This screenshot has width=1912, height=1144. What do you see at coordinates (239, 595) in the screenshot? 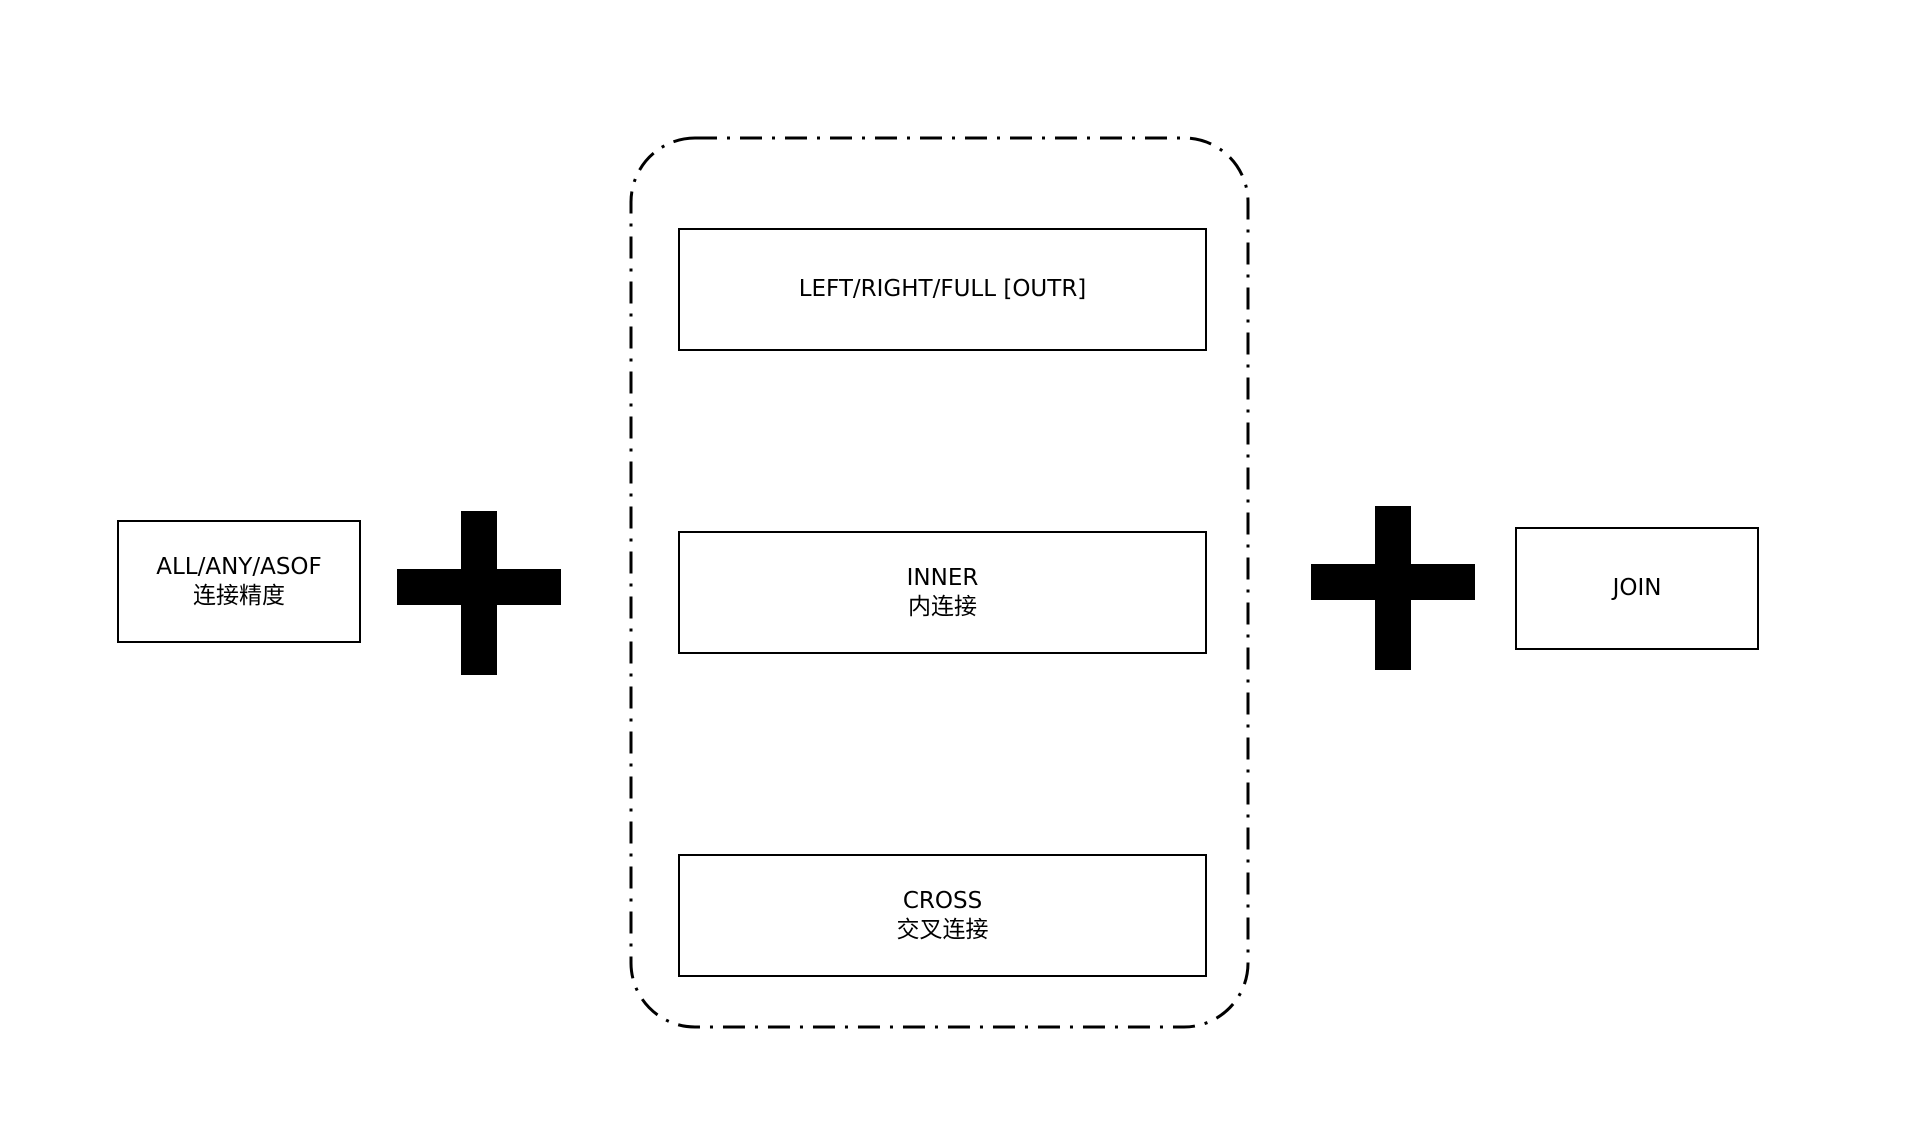
I see `join-precision-sublabel: 连接精度` at bounding box center [239, 595].